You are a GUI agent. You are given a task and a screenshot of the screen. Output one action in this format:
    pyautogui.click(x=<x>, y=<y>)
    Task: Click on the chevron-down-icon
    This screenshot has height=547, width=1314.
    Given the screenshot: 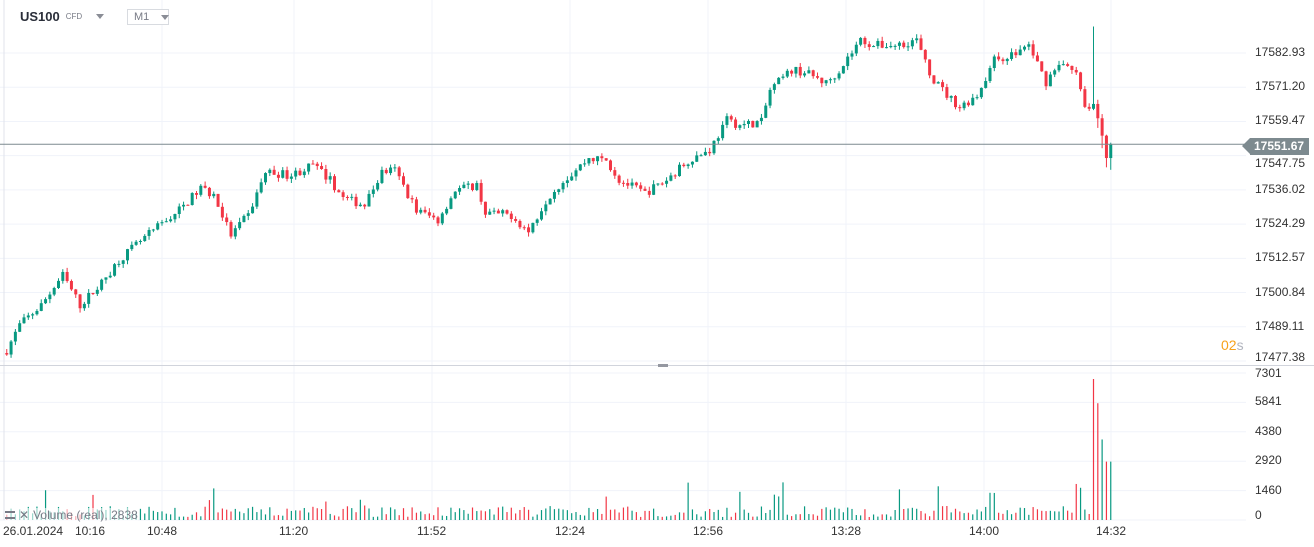 What is the action you would take?
    pyautogui.click(x=100, y=16)
    